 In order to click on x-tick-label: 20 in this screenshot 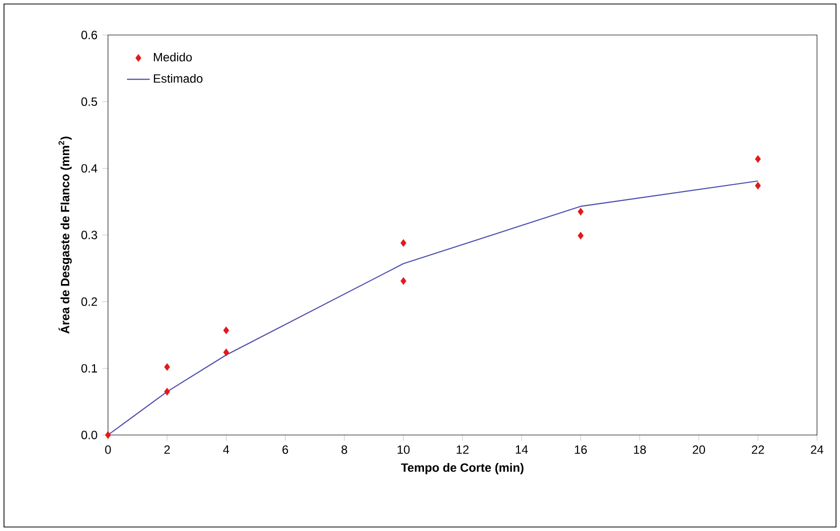, I will do `click(699, 449)`.